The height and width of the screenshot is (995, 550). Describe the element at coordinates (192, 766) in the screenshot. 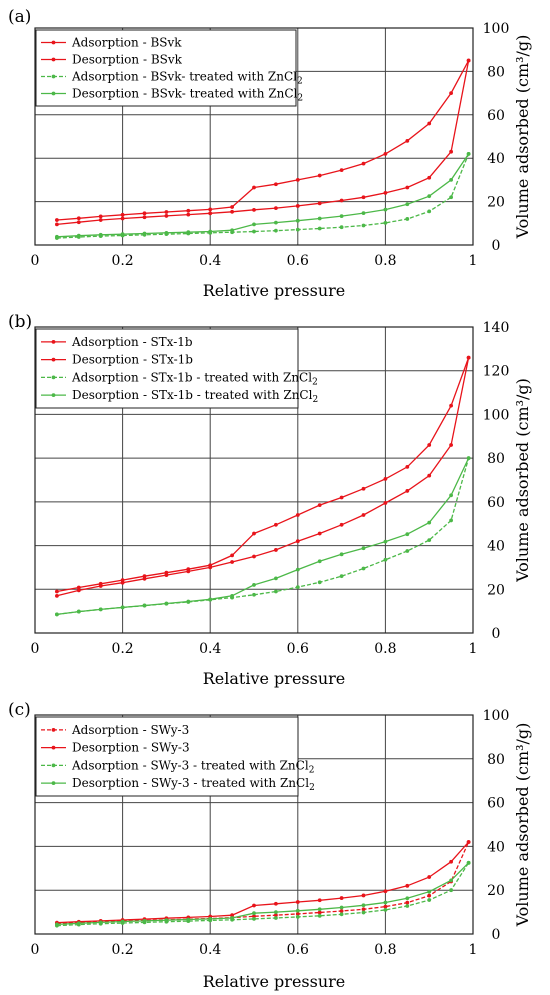

I see `legend-entry: Adsorption - SWy-3 - treated with ZnCl2` at that location.